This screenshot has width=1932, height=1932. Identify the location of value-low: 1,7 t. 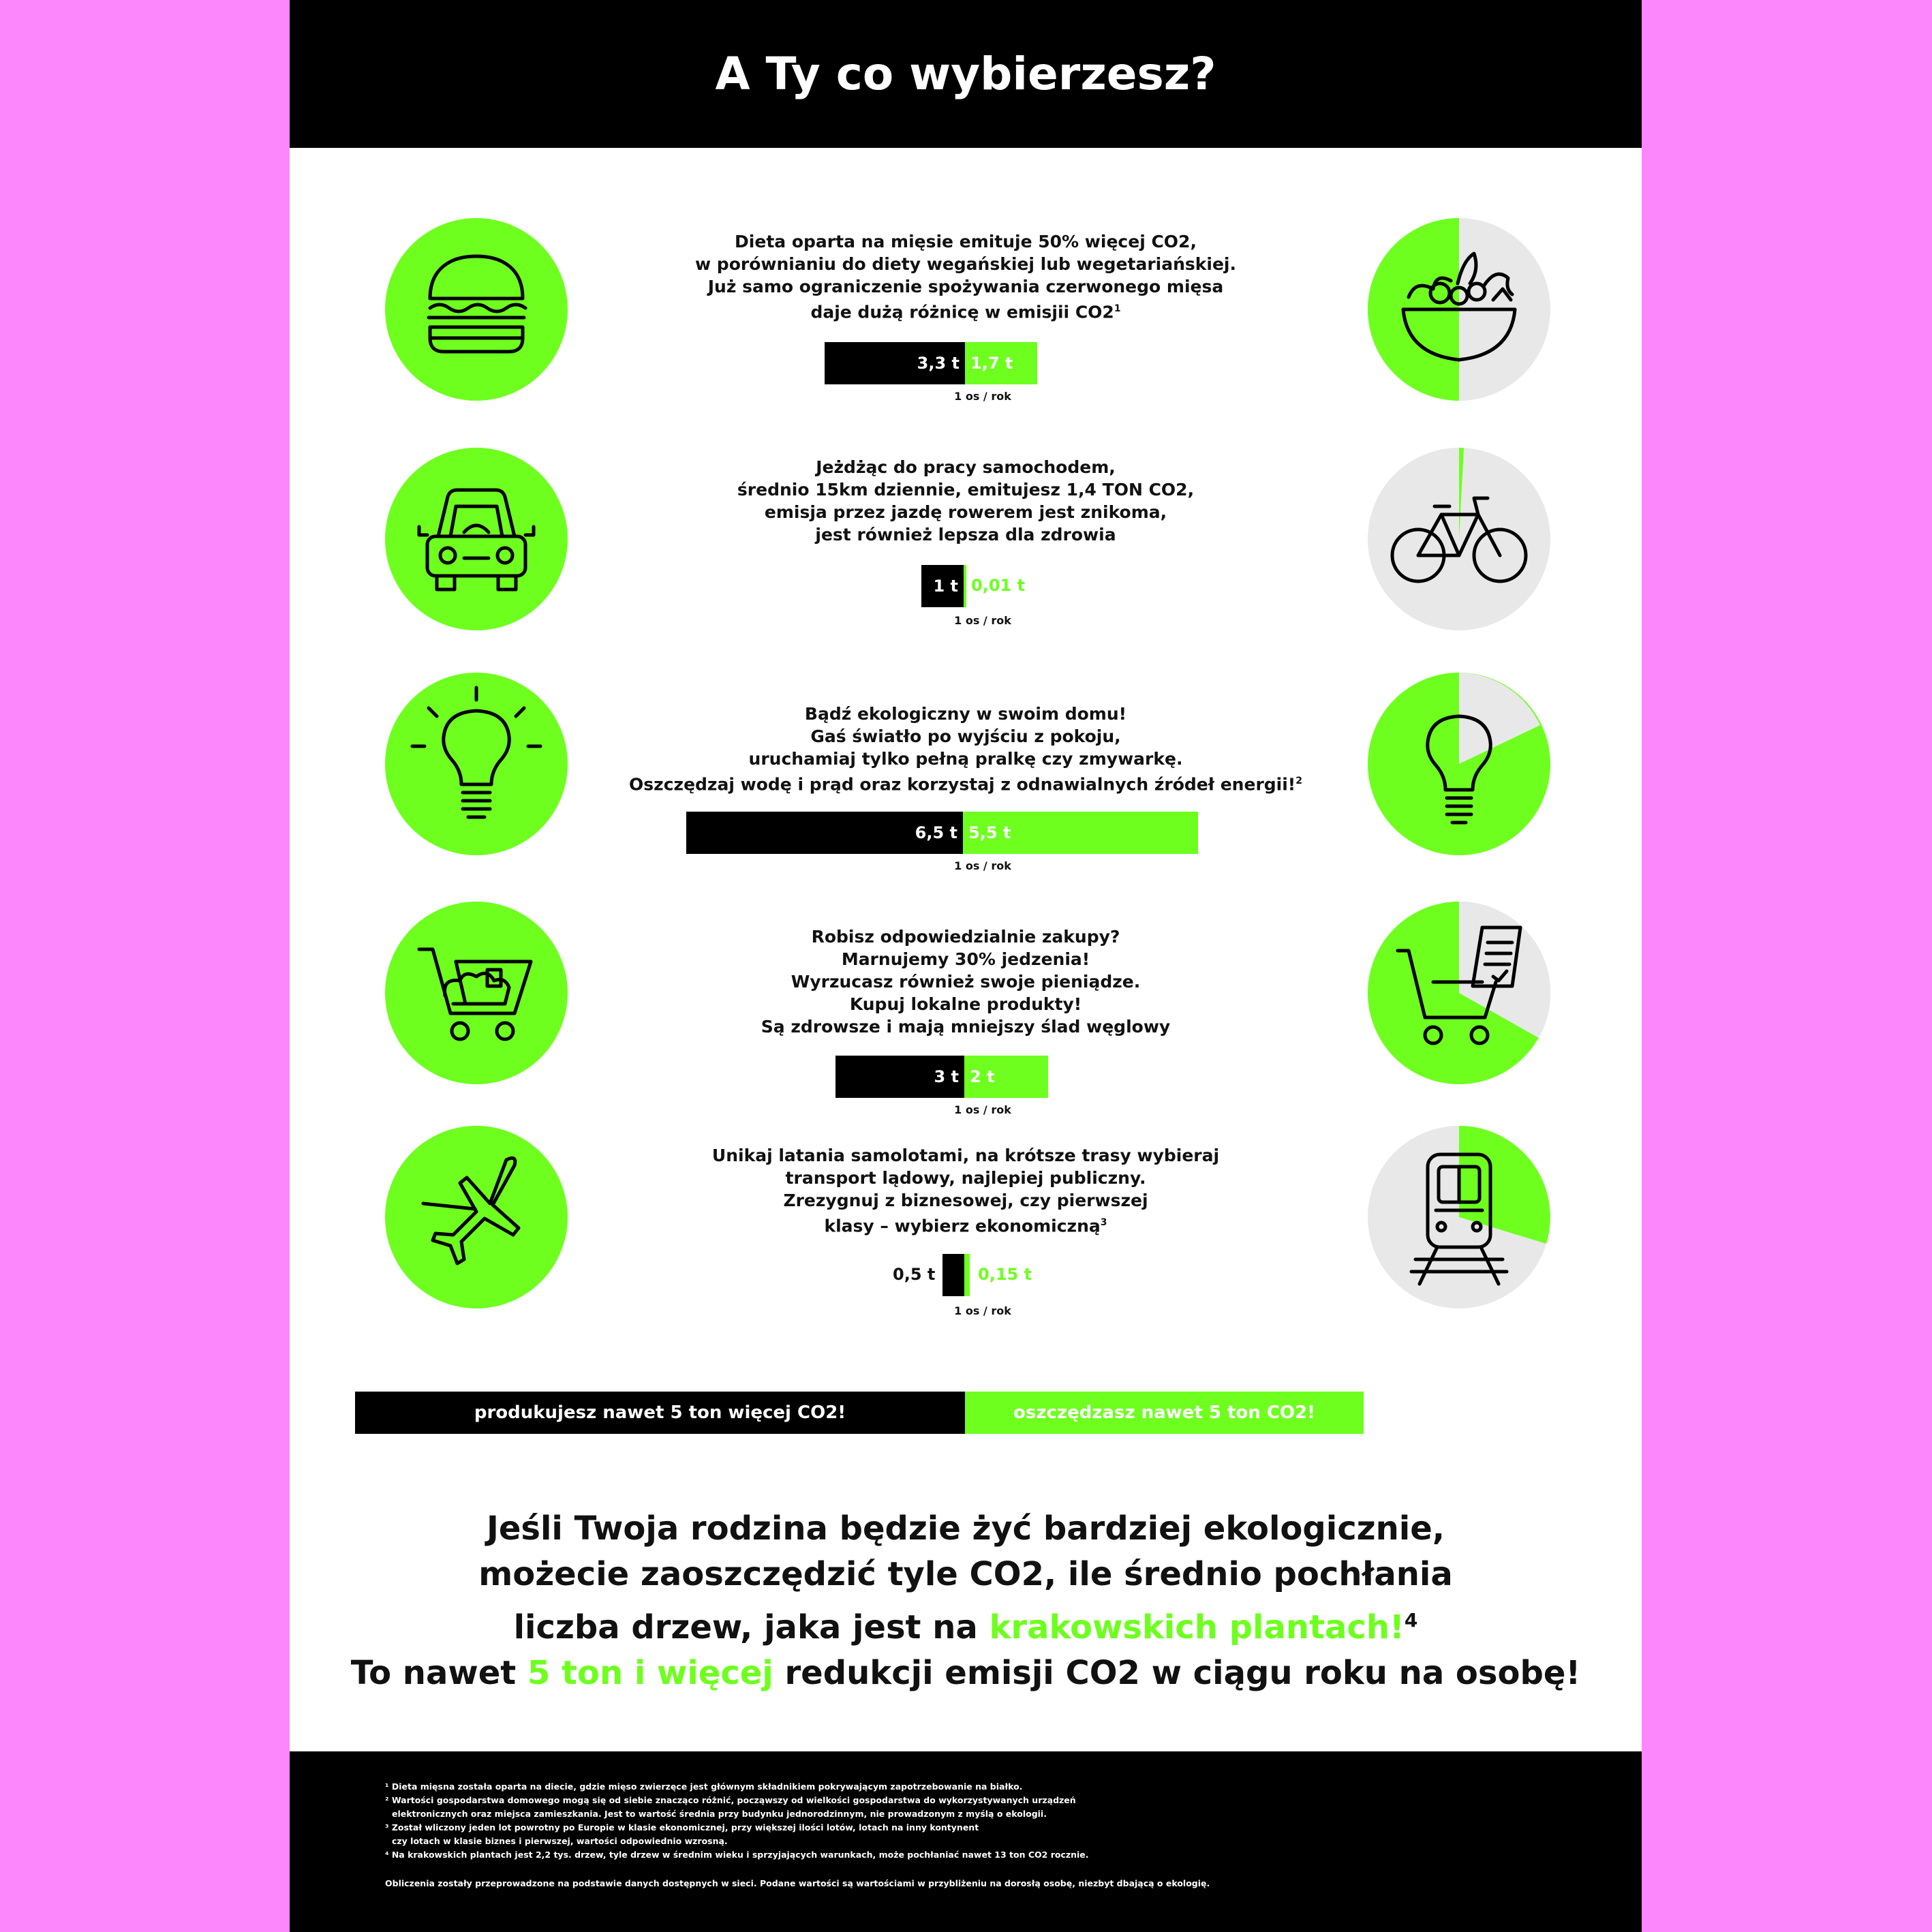
(992, 364).